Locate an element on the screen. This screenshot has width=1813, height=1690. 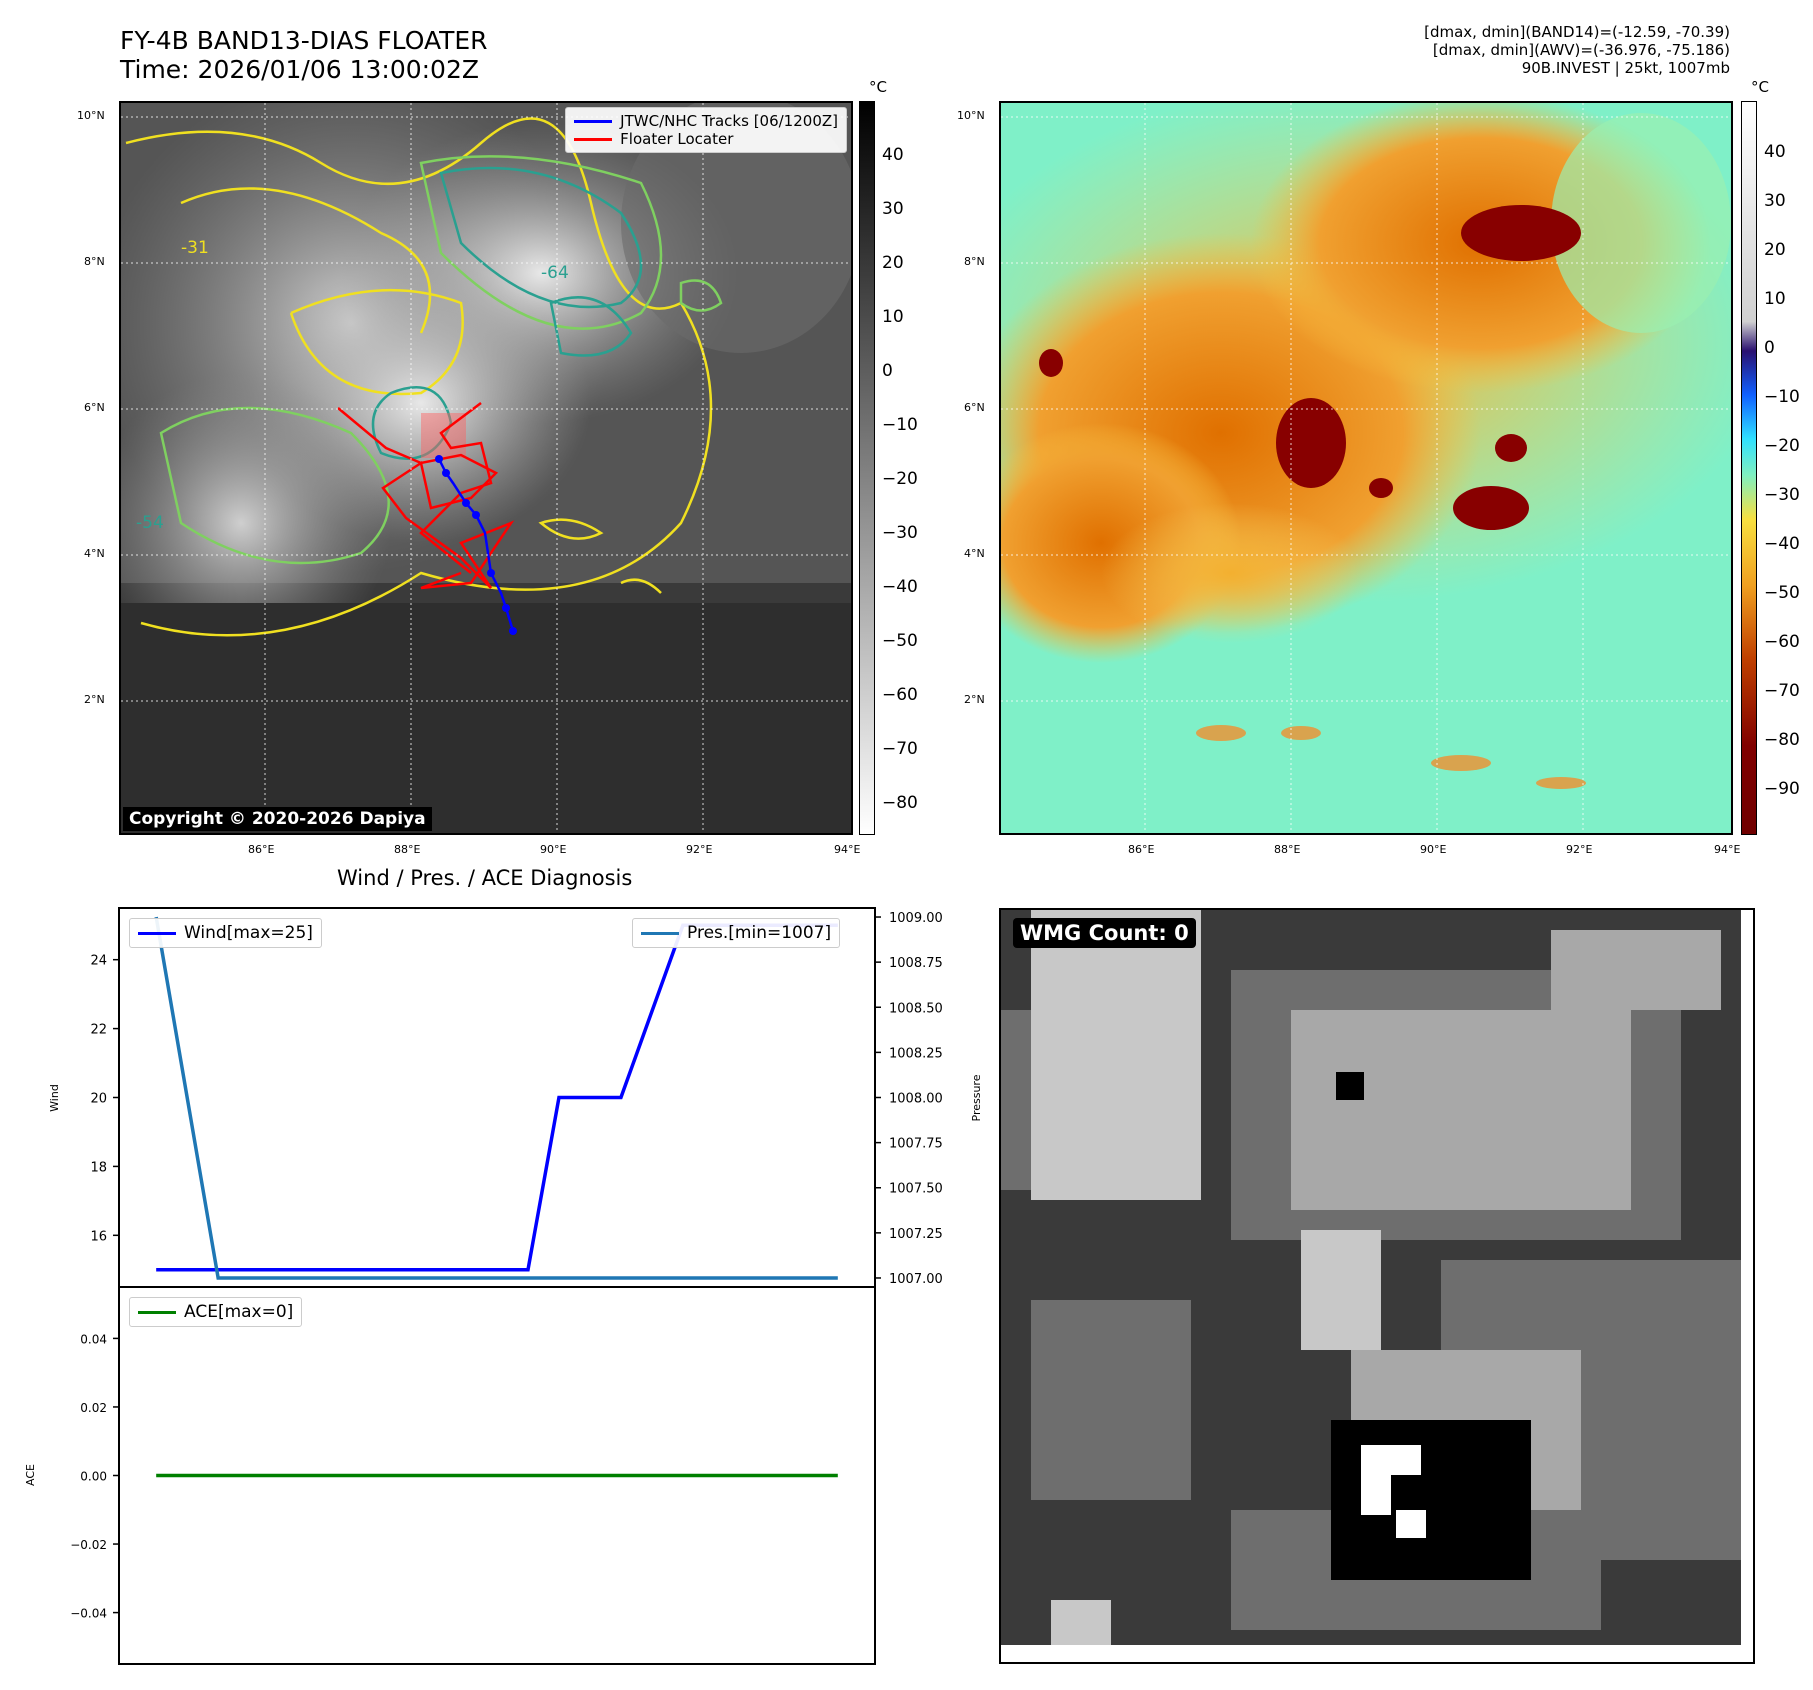
contour-label-64: -64 is located at coordinates (555, 273).